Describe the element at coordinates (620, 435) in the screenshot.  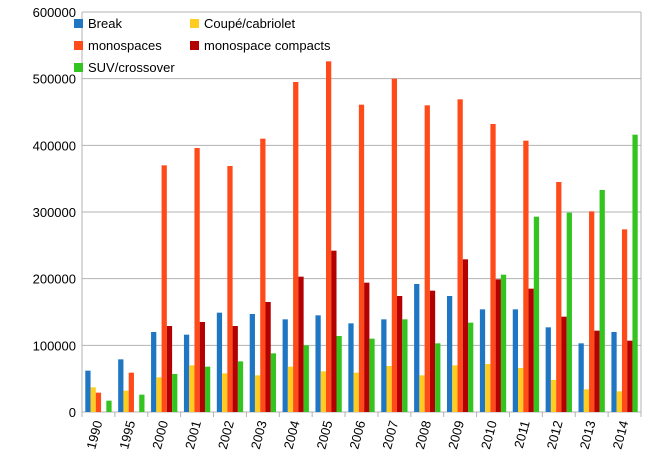
I see `x-tick-label: 2014` at that location.